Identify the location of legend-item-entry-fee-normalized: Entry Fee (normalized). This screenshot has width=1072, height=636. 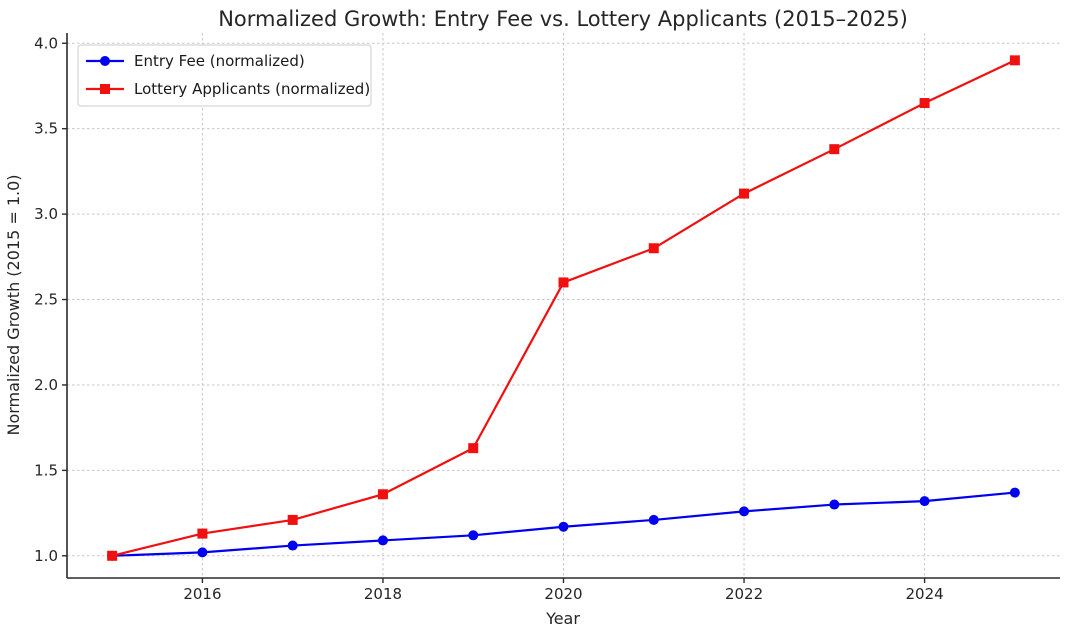
(195, 61).